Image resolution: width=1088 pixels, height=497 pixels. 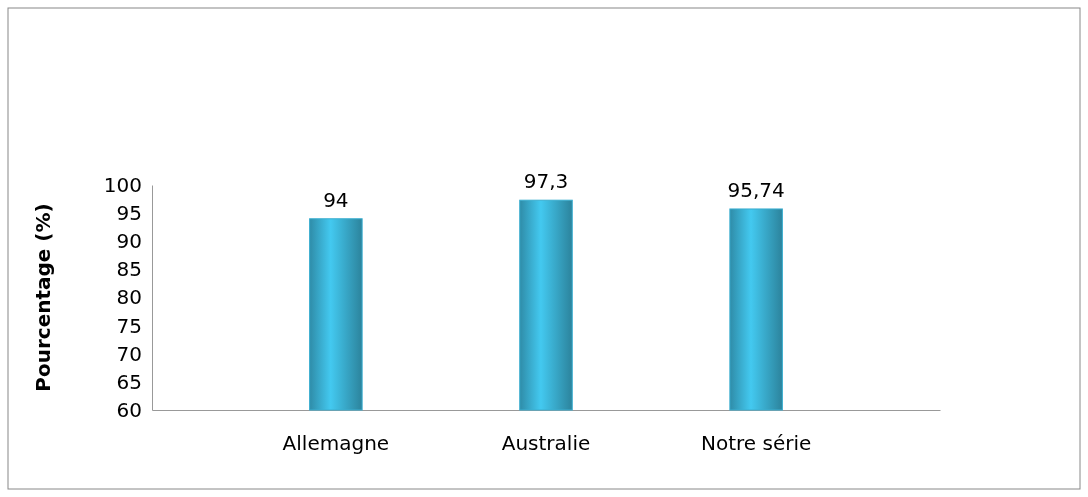 I want to click on y-tick-label: 65, so click(x=129, y=381).